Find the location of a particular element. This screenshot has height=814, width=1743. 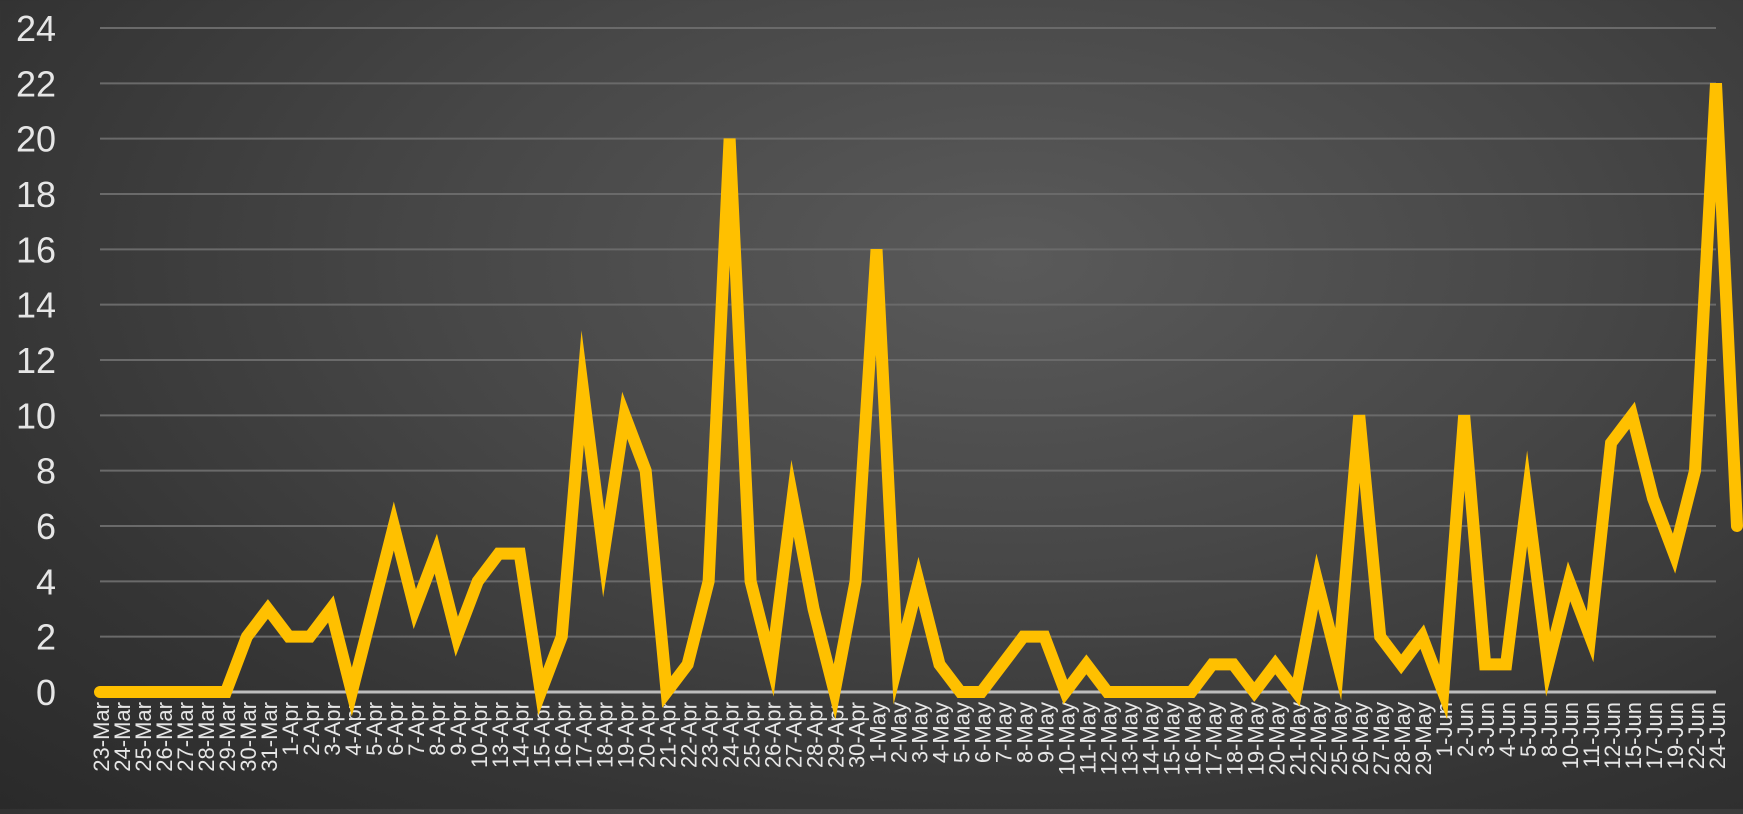

x-tick-label: 23-Mar is located at coordinates (101, 737).